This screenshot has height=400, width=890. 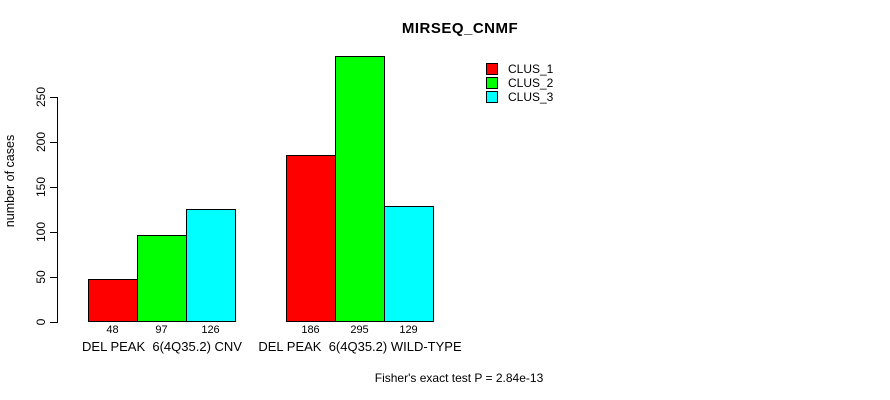 What do you see at coordinates (492, 83) in the screenshot?
I see `legend-swatch-clus2-icon` at bounding box center [492, 83].